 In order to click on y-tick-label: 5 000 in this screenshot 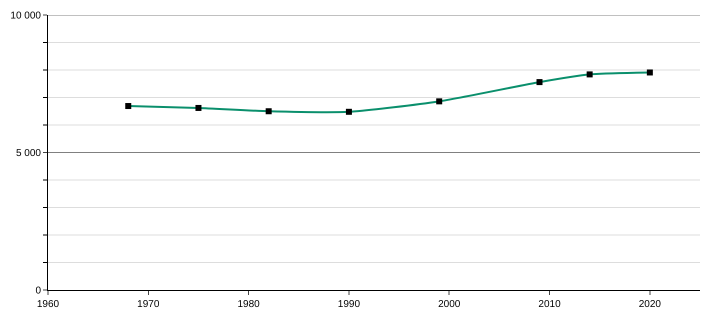, I will do `click(29, 153)`.